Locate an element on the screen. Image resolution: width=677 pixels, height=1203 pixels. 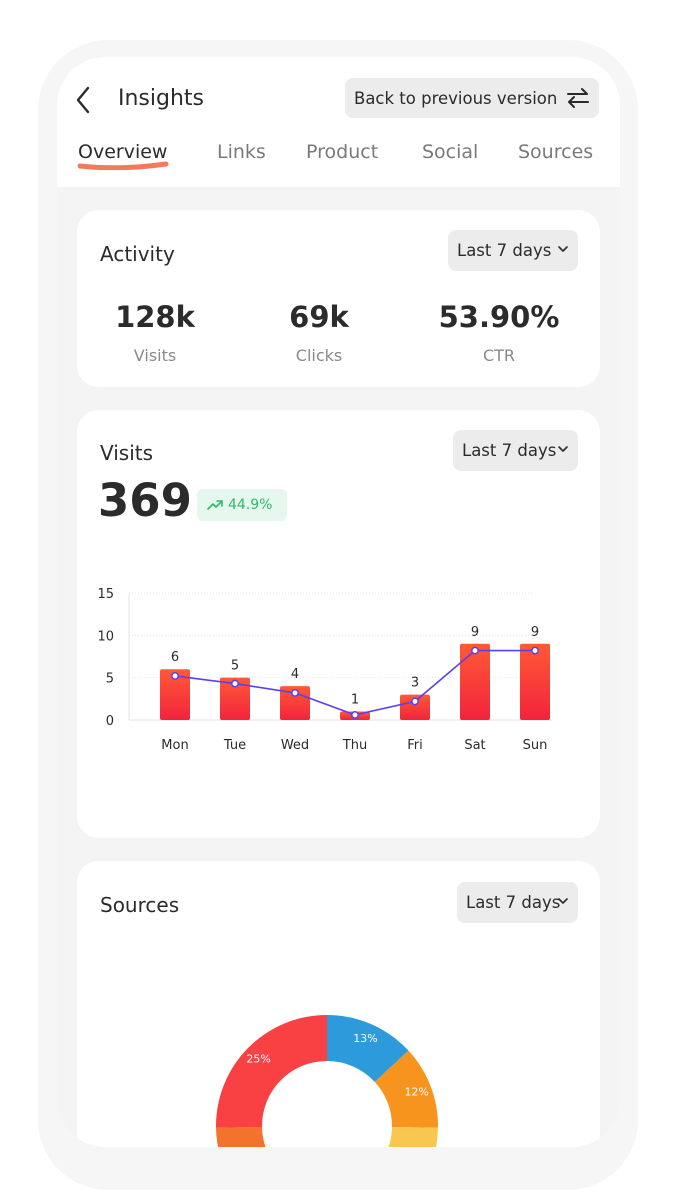
stat-visits: 128k Visits is located at coordinates (155, 332).